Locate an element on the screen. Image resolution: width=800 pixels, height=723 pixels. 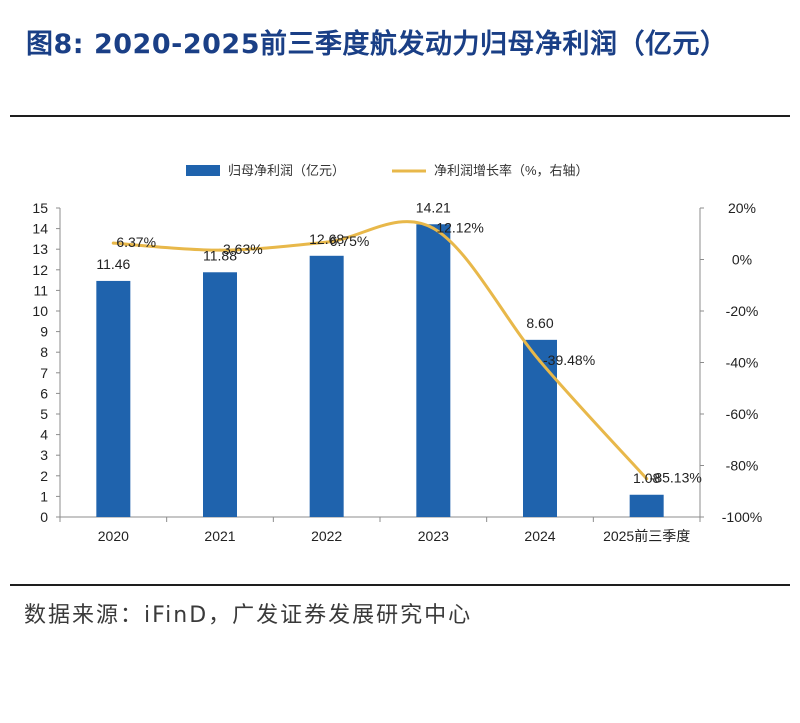
x-tick-label: 2022 is located at coordinates (326, 536).